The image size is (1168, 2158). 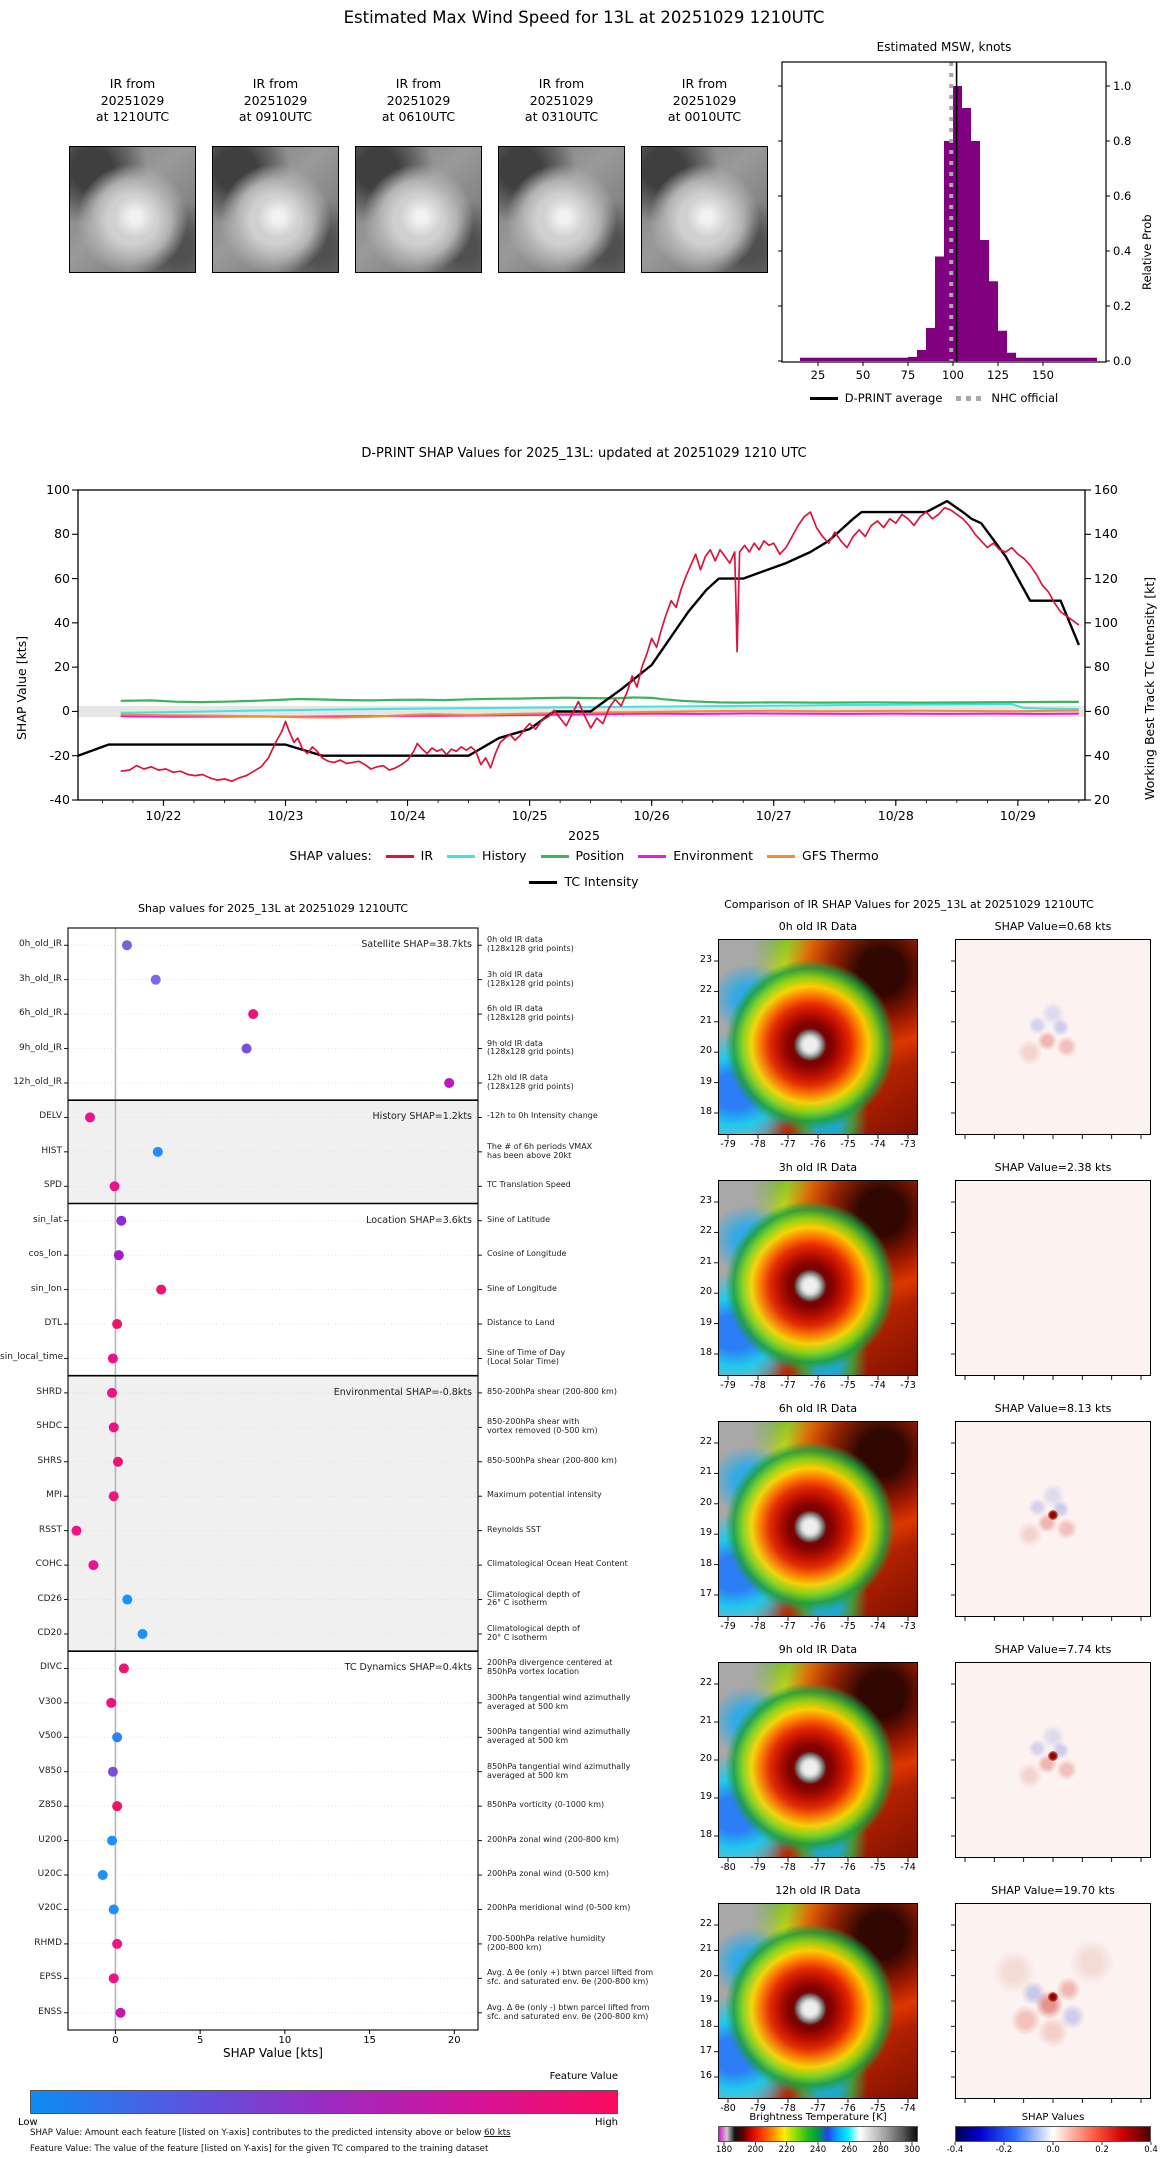 What do you see at coordinates (50, 1701) in the screenshot?
I see `feature-label-V300: V300` at bounding box center [50, 1701].